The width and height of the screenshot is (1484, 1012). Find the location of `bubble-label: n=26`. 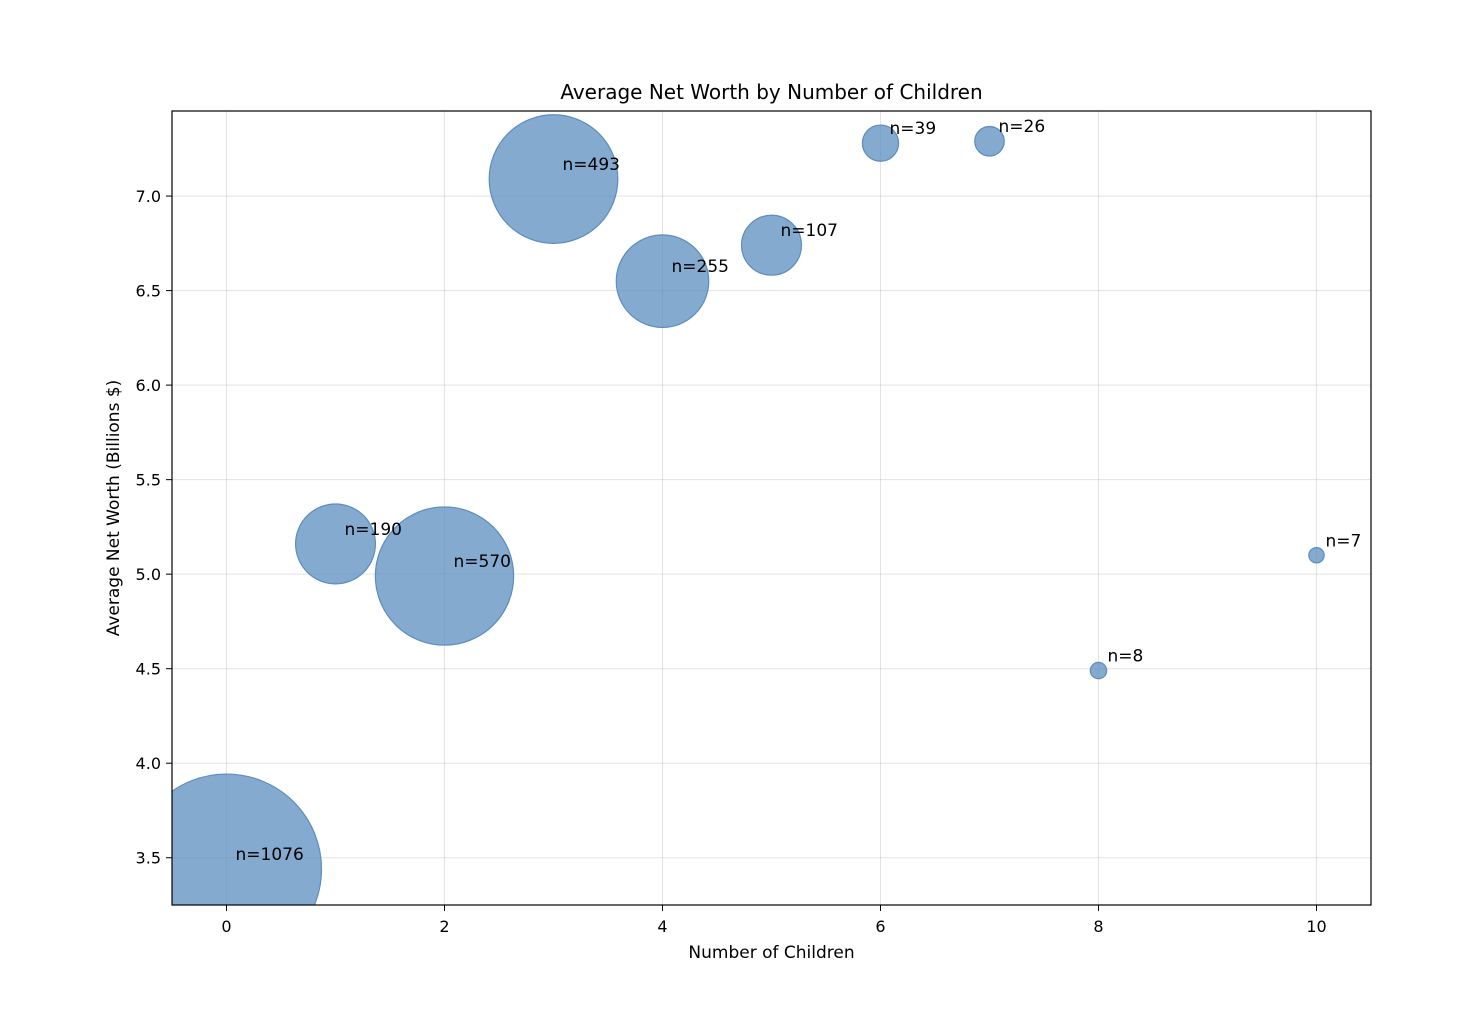

bubble-label: n=26 is located at coordinates (1022, 127).